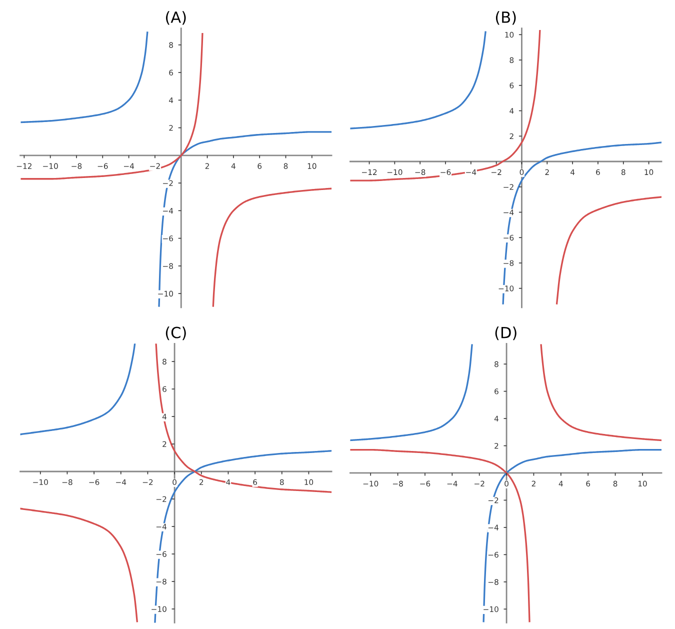 The height and width of the screenshot is (629, 675). Describe the element at coordinates (506, 18) in the screenshot. I see `chart-title: (B)` at that location.